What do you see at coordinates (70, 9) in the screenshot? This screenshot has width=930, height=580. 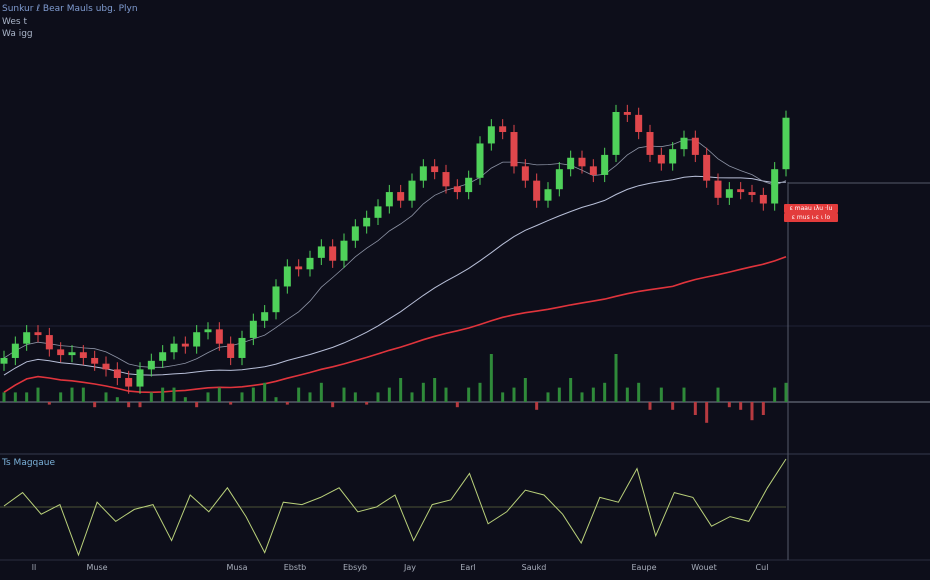 I see `chart-title: Sunkur ℓ Bear Mauls ubg. Plyn` at bounding box center [70, 9].